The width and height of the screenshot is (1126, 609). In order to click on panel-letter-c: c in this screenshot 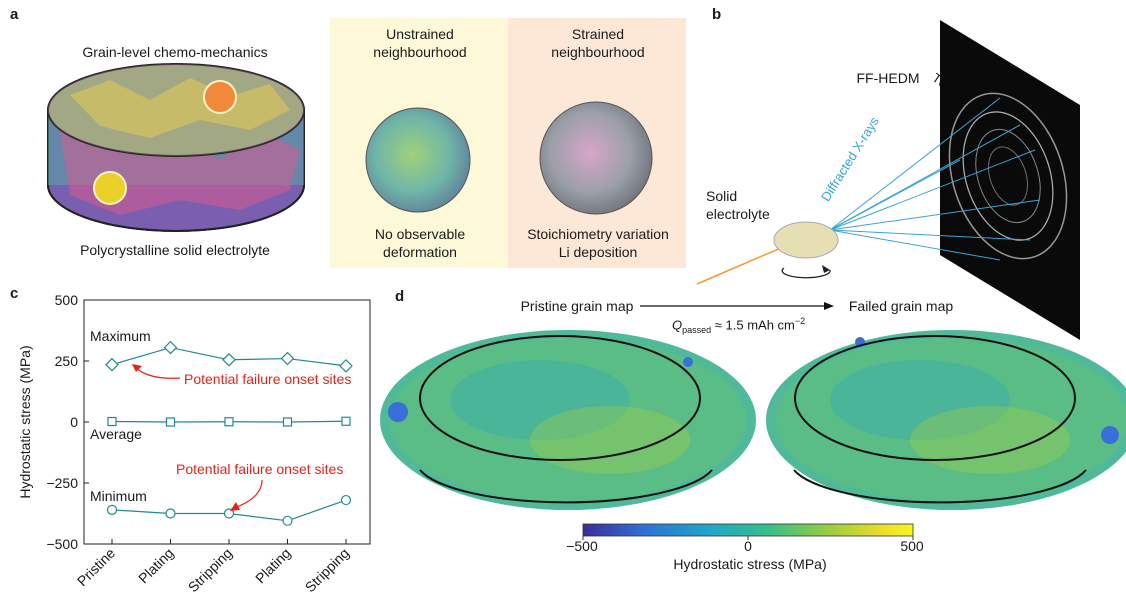, I will do `click(14, 293)`.